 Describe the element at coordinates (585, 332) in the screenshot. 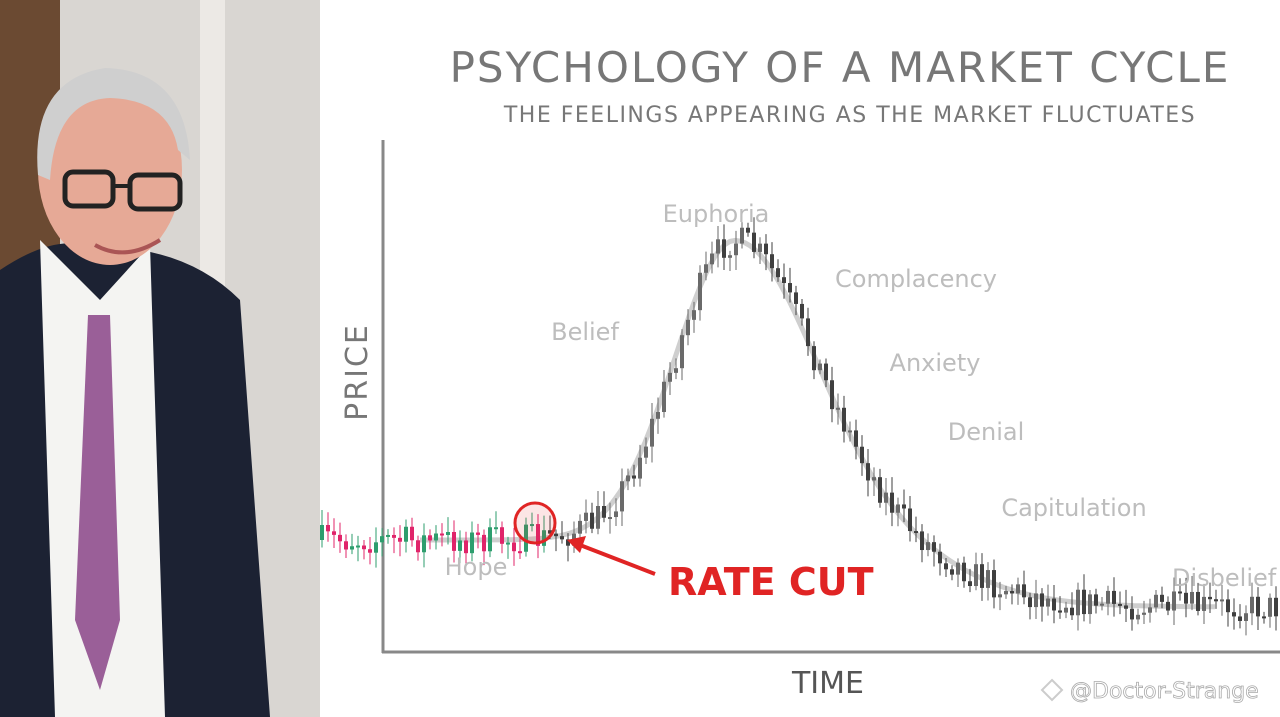

I see `phase-label: Belief` at that location.